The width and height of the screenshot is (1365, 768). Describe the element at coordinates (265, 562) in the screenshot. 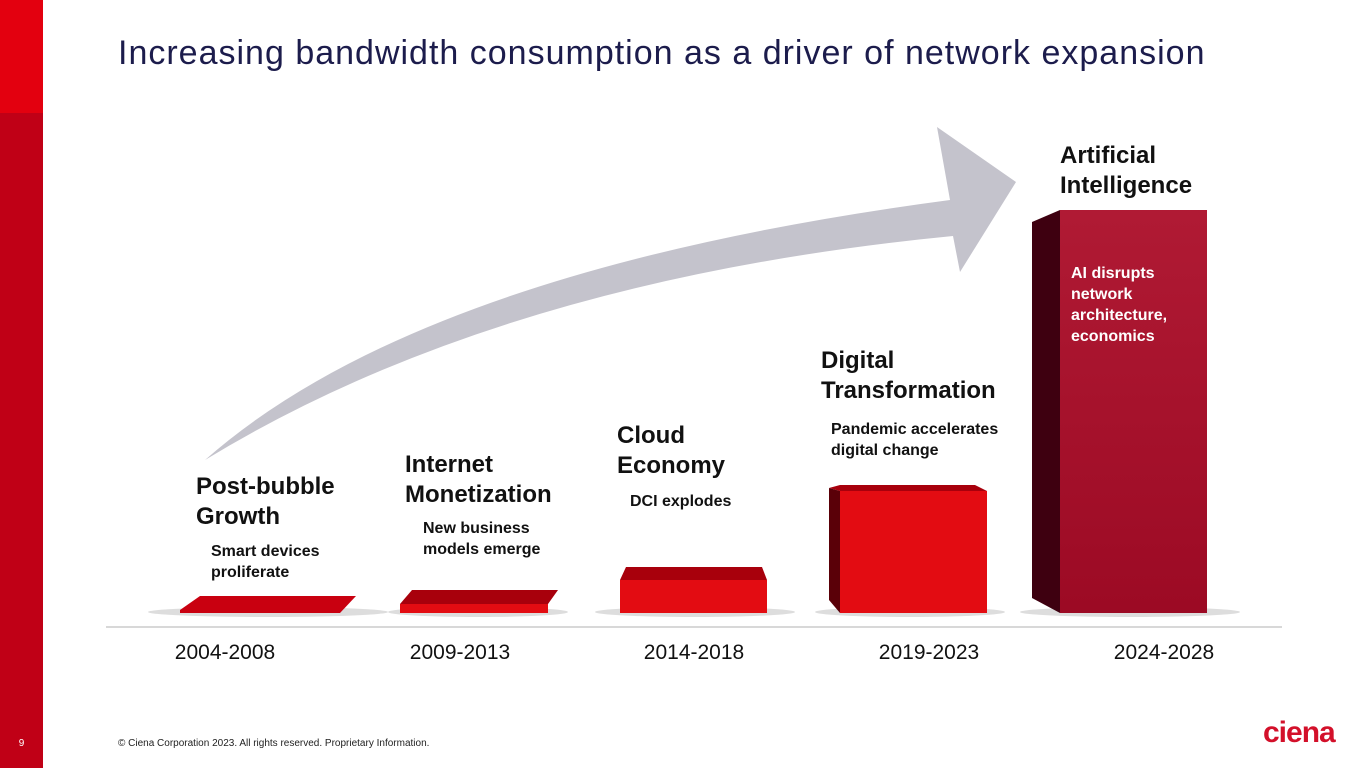

I see `stage-description: Smart devices proliferate` at that location.